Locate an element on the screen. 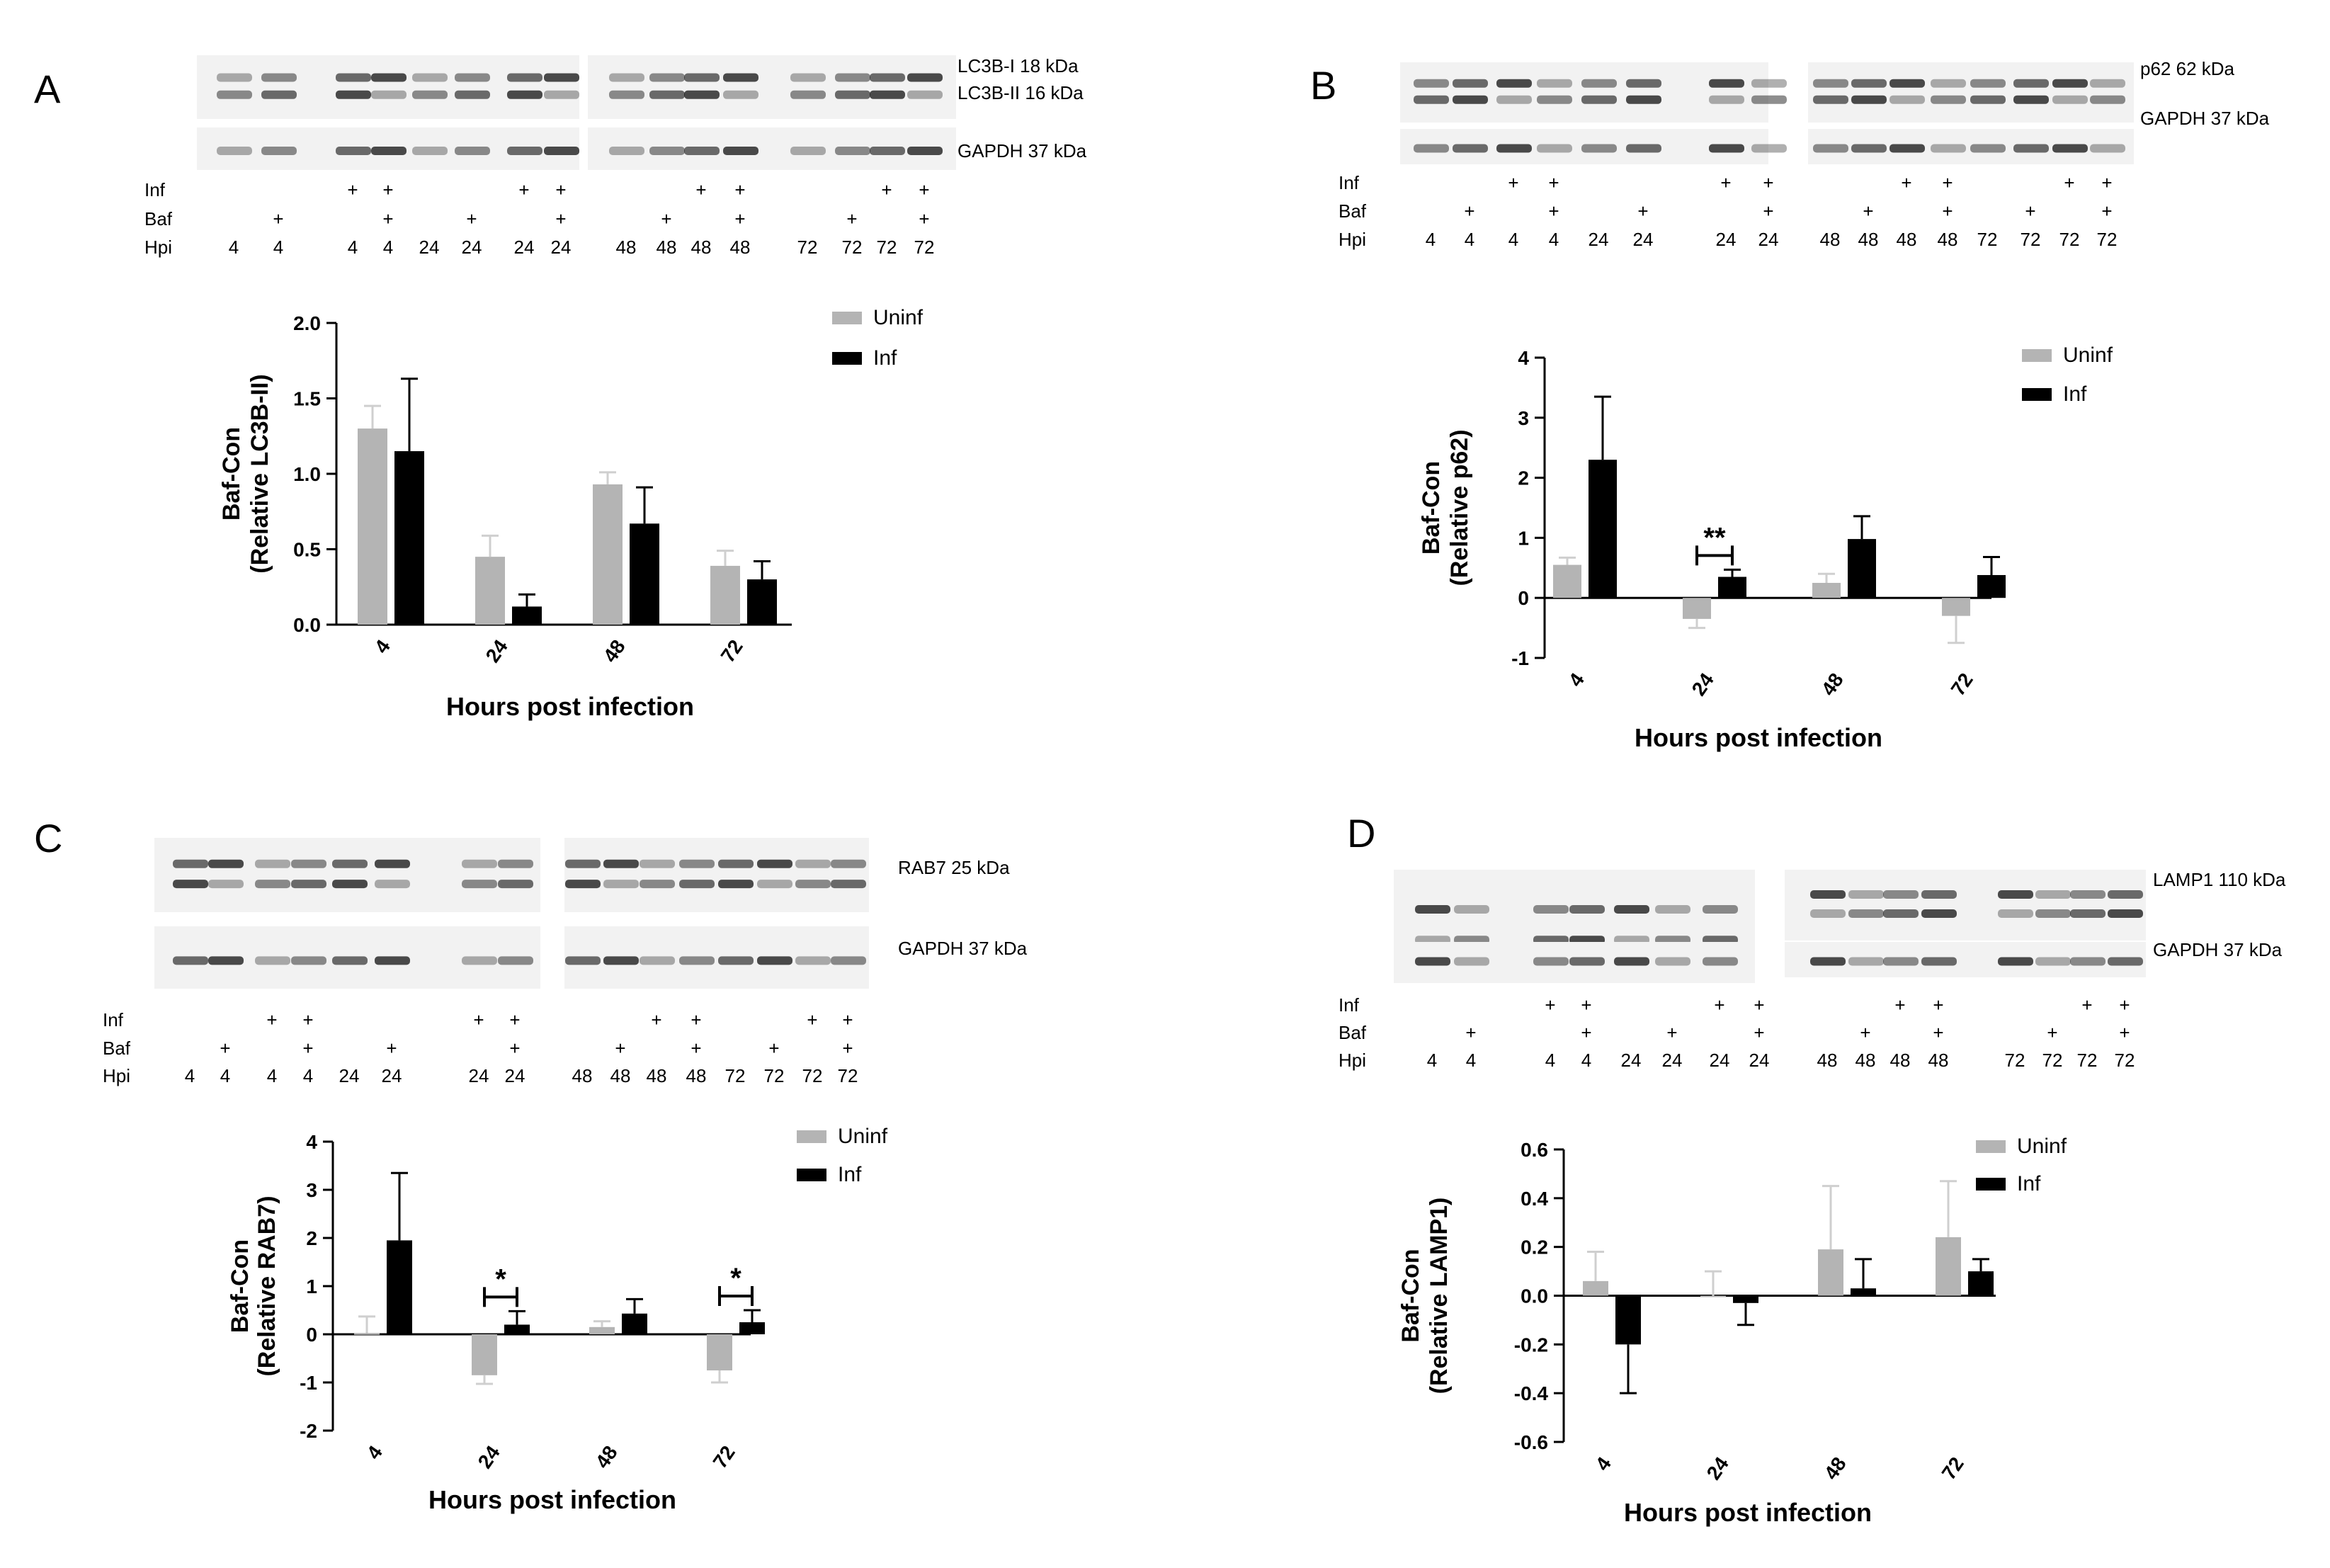  y-tick-label: 4 is located at coordinates (1523, 358).